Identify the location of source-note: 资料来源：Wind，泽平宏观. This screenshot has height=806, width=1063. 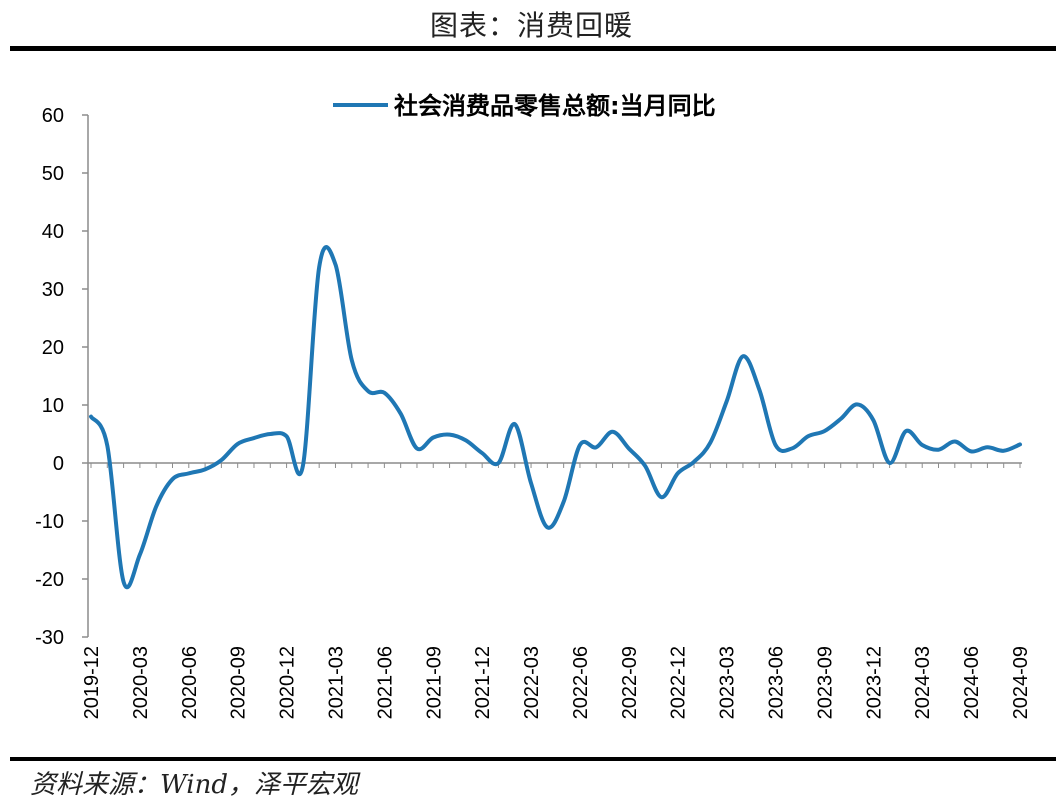
(194, 785).